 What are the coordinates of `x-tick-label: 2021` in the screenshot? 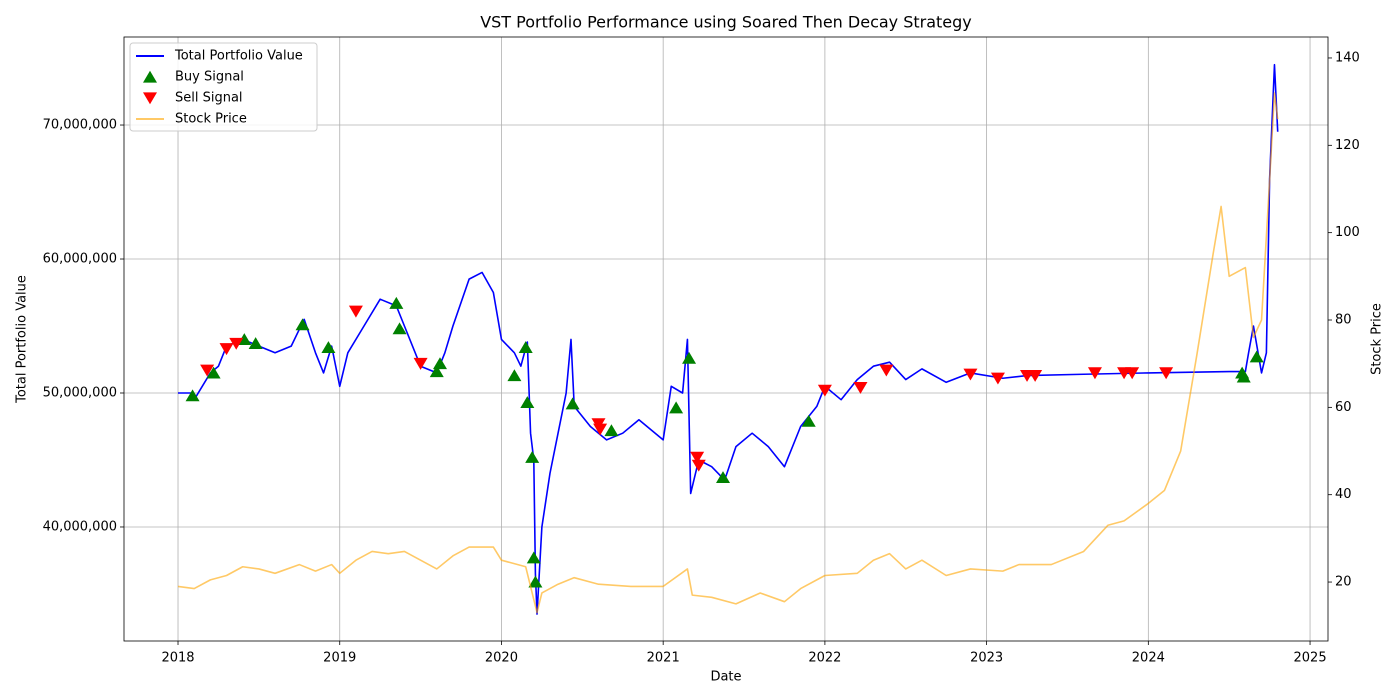 It's located at (663, 658).